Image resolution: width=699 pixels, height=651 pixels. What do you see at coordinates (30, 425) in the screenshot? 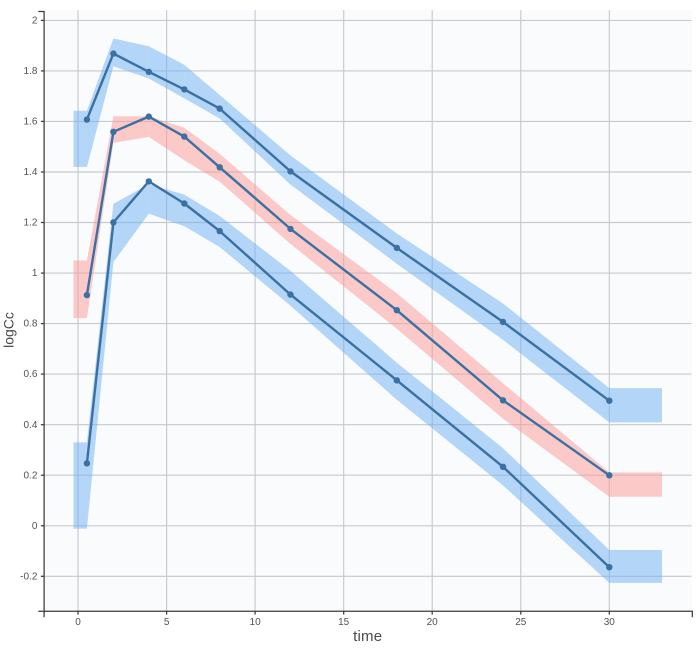
I see `svg-text: 0.4` at bounding box center [30, 425].